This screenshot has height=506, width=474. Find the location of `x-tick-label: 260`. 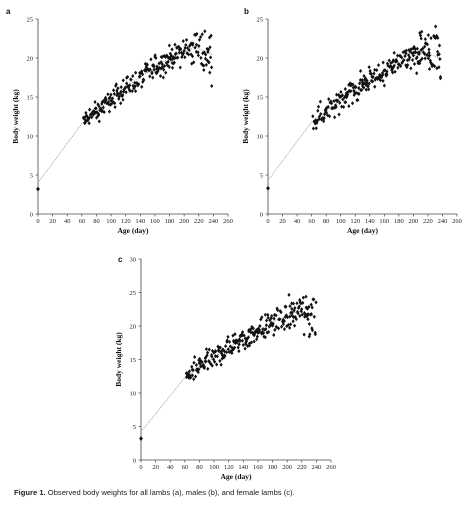

x-tick-label: 260 is located at coordinates (228, 221).